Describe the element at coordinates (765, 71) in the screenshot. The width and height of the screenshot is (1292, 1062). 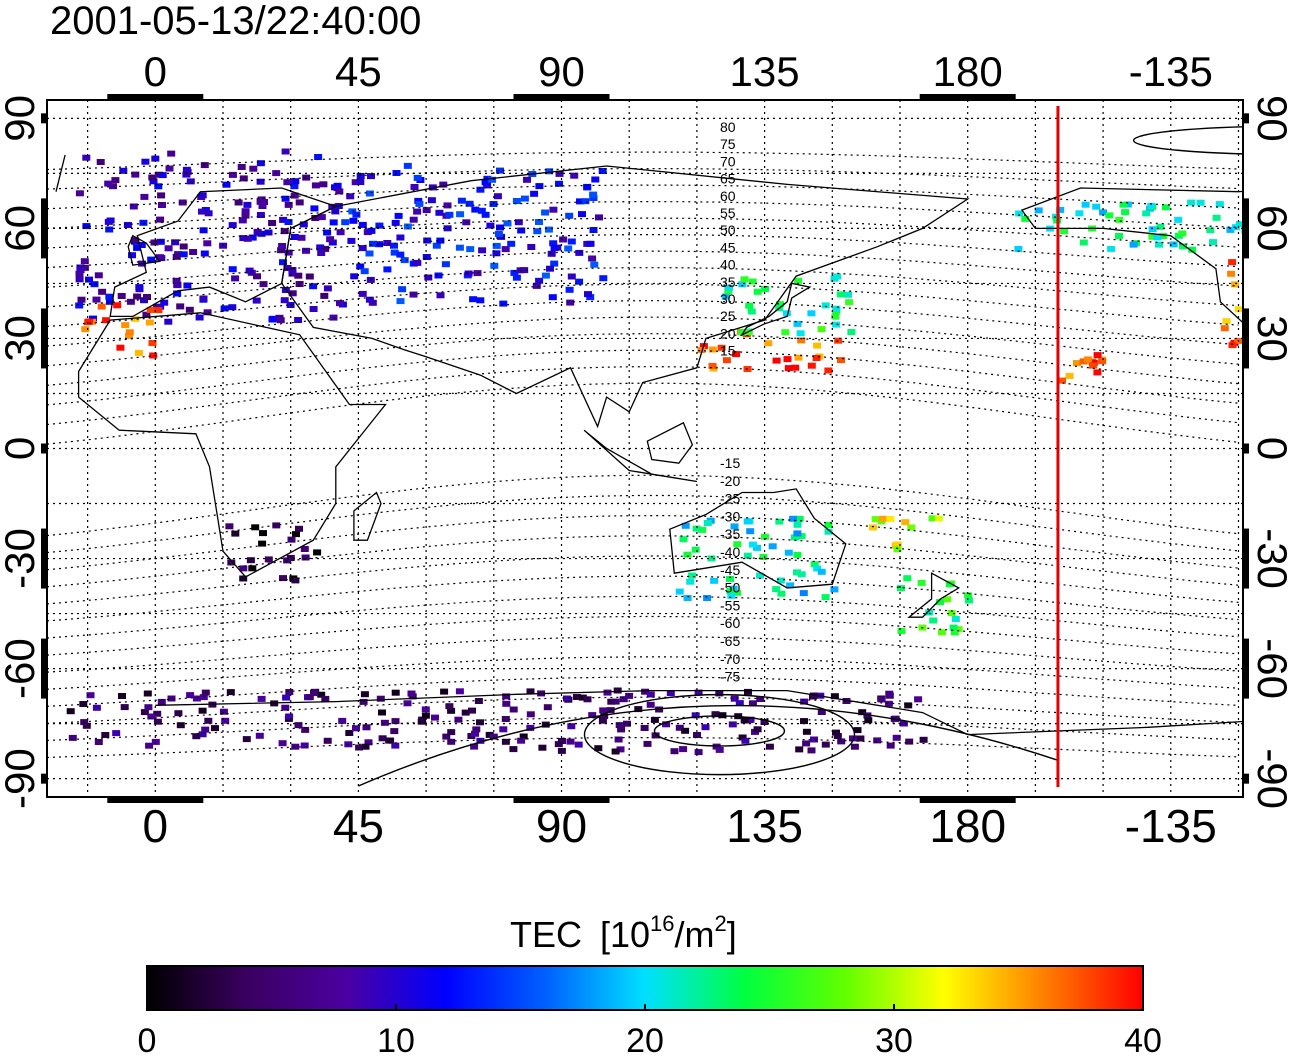
I see `top-lon-tick-label: 135` at that location.